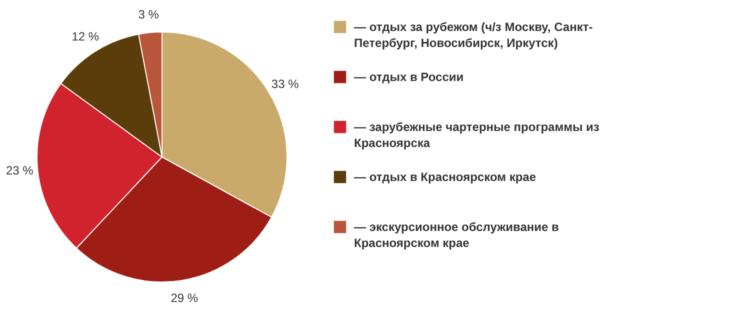 This screenshot has height=323, width=753. Describe the element at coordinates (409, 77) in the screenshot. I see `legend-label: — отдых в России` at that location.